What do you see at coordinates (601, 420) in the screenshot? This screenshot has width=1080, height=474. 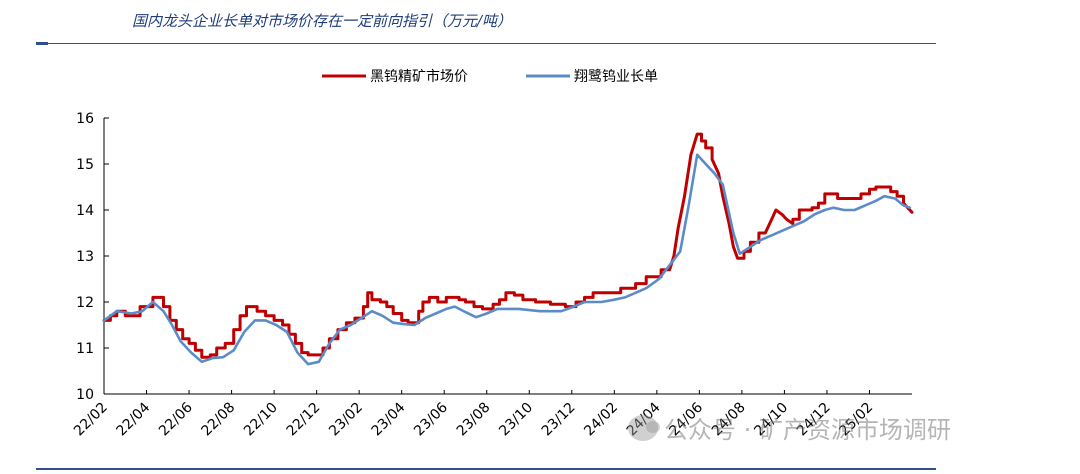 I see `x-tick-label: 24/02` at bounding box center [601, 420].